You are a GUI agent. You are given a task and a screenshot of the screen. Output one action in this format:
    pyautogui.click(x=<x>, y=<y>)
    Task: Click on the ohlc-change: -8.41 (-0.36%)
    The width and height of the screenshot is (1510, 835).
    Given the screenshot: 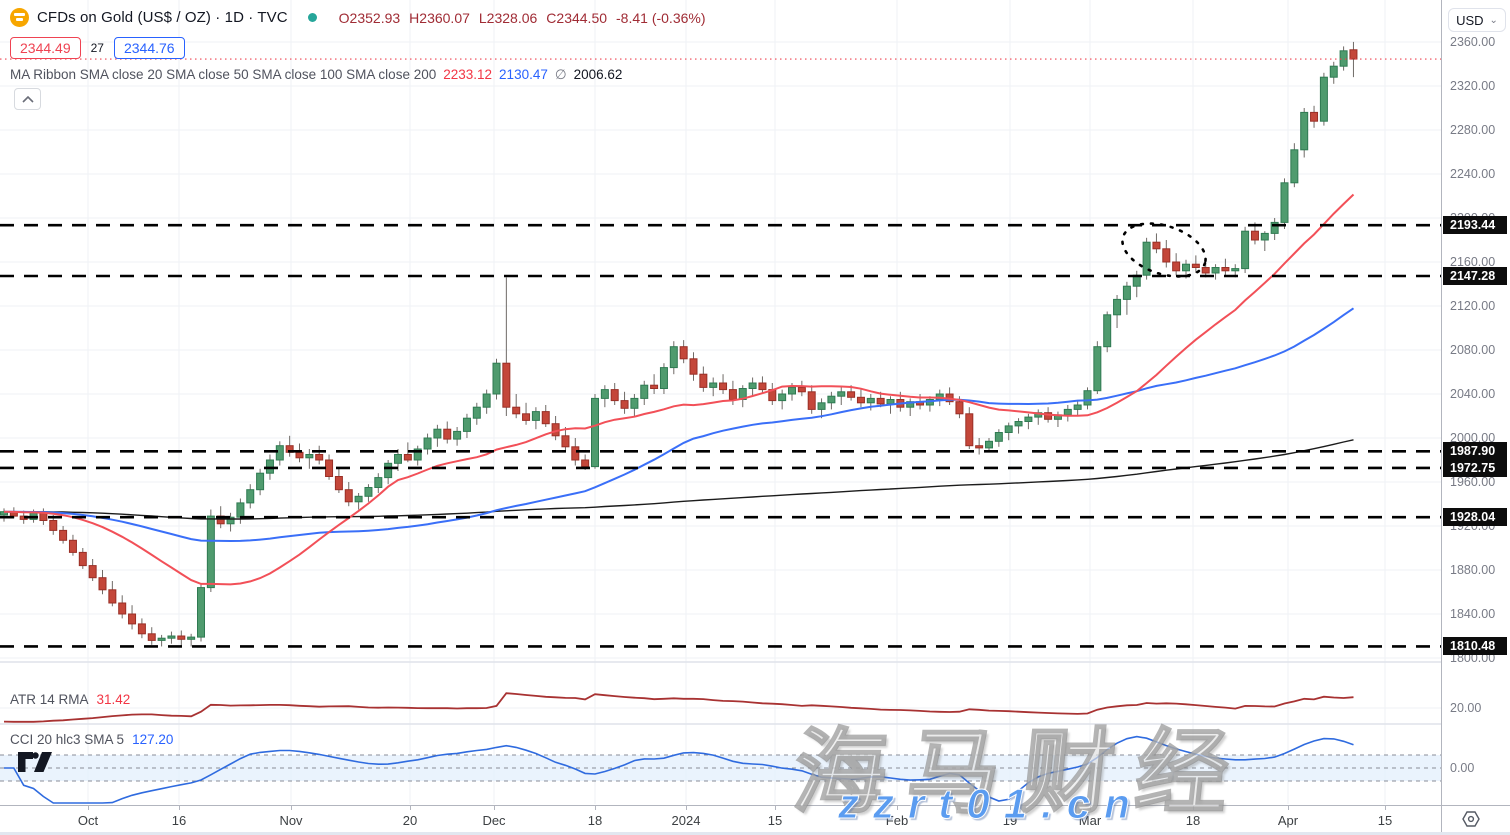 What is the action you would take?
    pyautogui.click(x=661, y=17)
    